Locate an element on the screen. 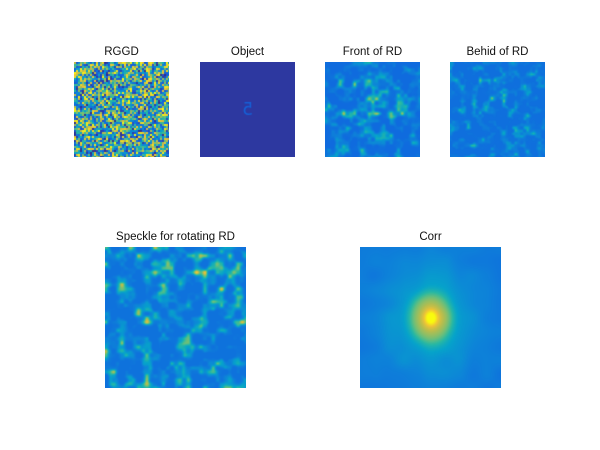  speckle-rotating-rd-heatmap-image is located at coordinates (175, 317).